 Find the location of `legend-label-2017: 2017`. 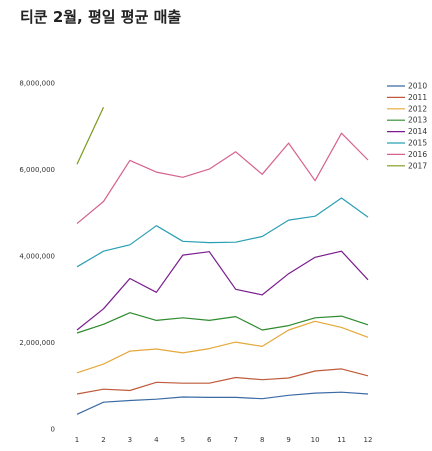

legend-label-2017: 2017 is located at coordinates (417, 165).